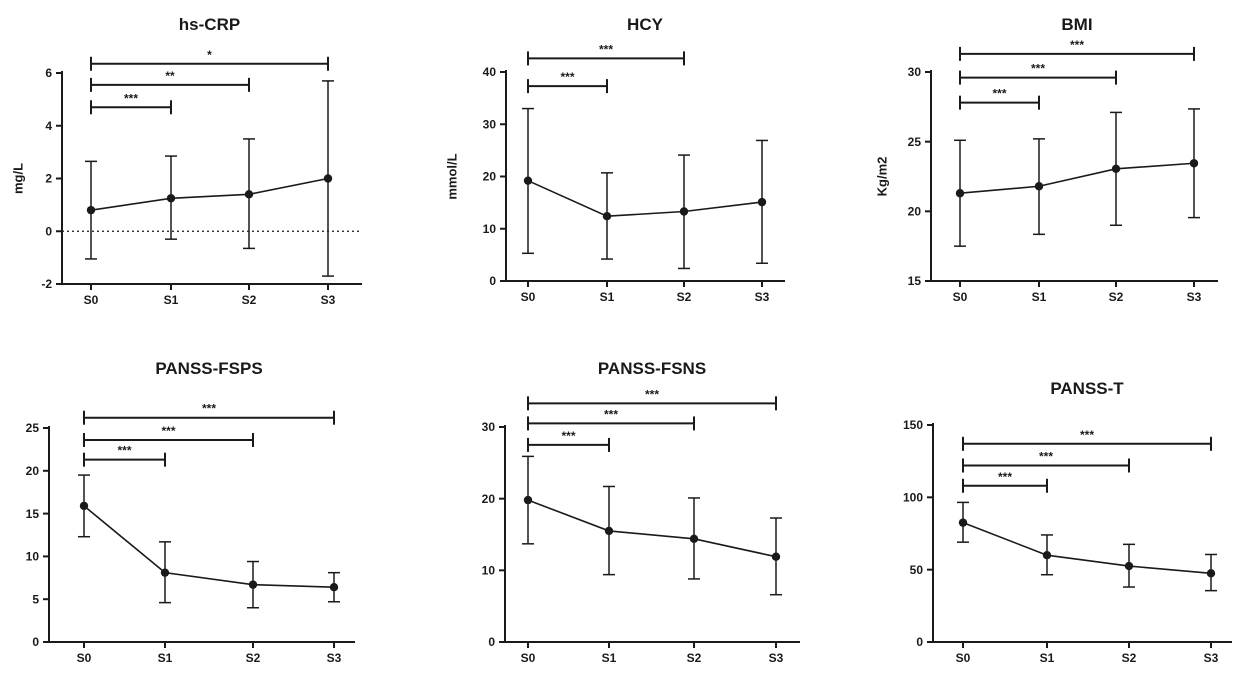  What do you see at coordinates (48, 126) in the screenshot?
I see `y-tick-label: 4` at bounding box center [48, 126].